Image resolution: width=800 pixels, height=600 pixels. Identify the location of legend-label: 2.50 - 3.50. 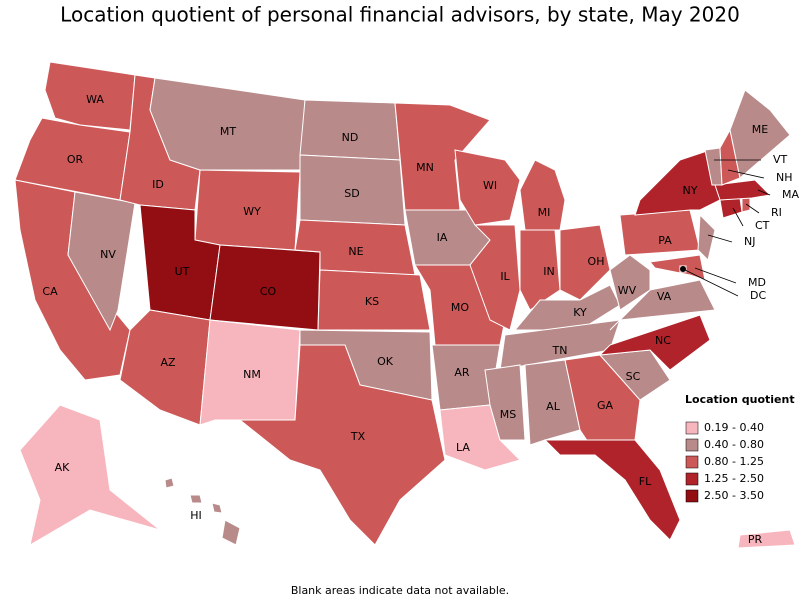
(734, 495).